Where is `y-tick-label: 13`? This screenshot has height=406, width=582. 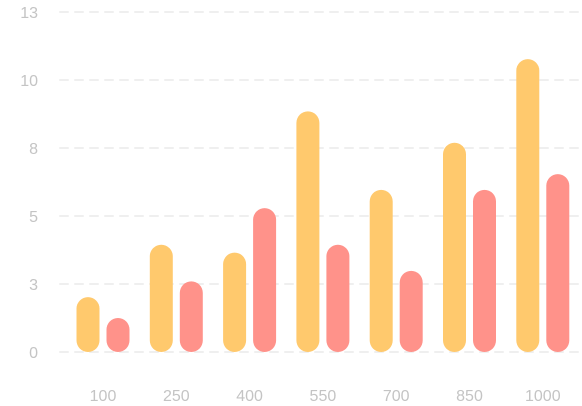 y-tick-label: 13 is located at coordinates (29, 13).